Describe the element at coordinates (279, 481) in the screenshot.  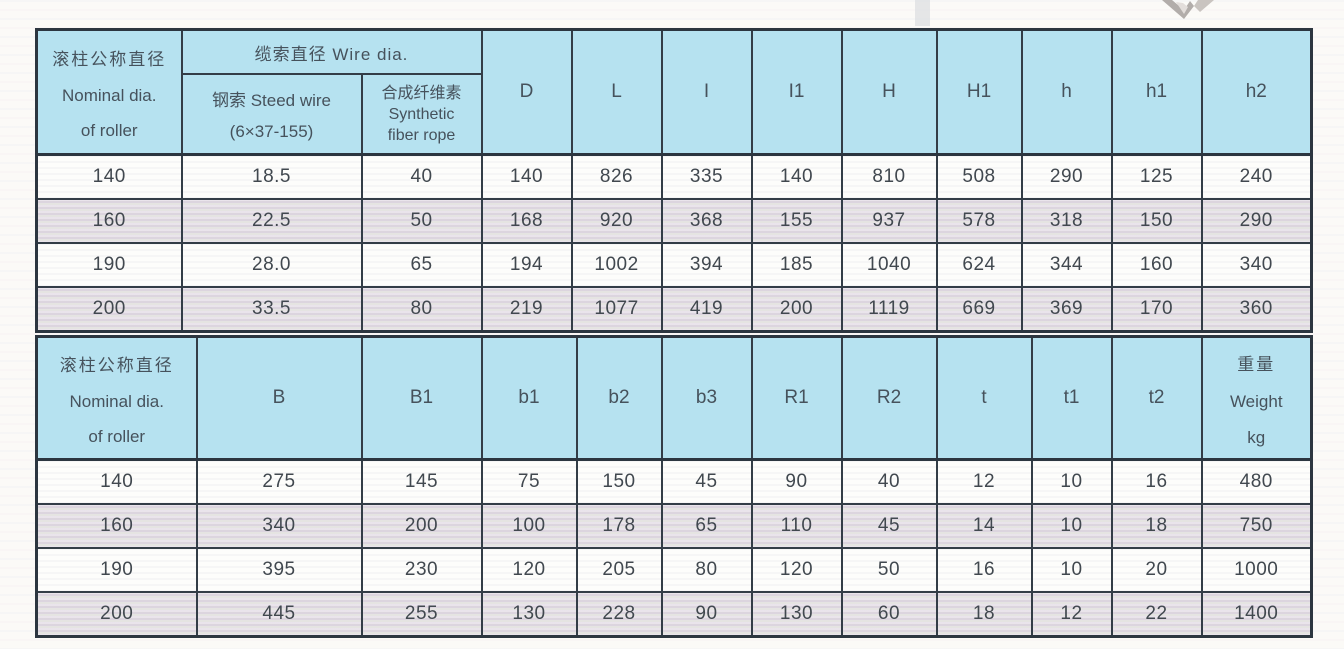
I see `table-cell: 275` at that location.